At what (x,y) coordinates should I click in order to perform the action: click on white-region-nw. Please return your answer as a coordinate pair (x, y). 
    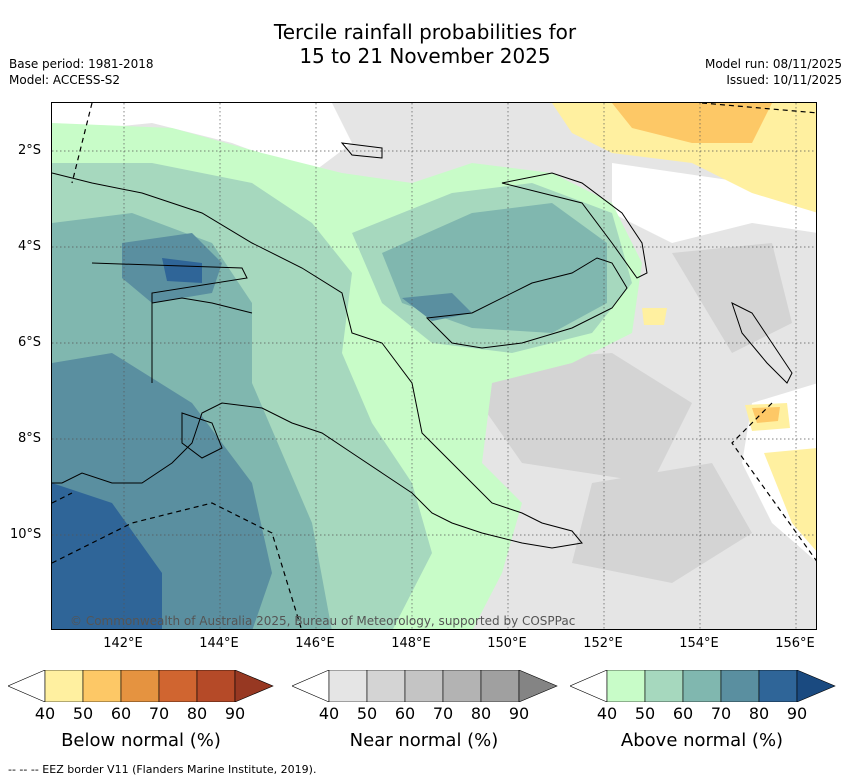
    Looking at the image, I should click on (202, 138).